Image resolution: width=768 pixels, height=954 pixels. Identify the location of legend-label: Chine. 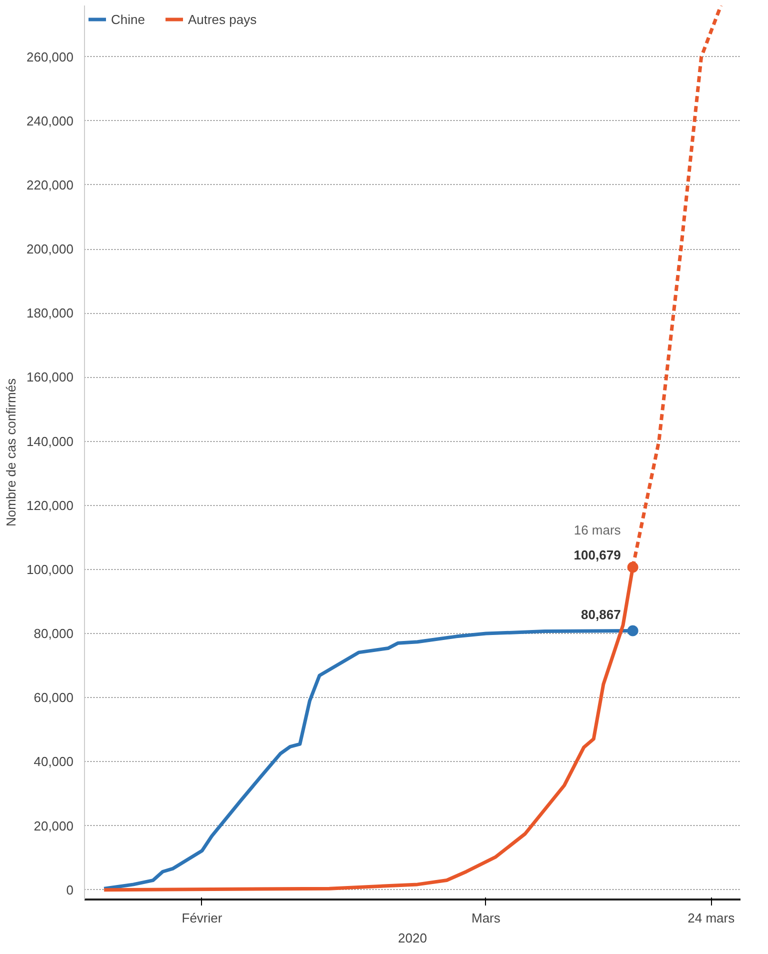
(128, 19).